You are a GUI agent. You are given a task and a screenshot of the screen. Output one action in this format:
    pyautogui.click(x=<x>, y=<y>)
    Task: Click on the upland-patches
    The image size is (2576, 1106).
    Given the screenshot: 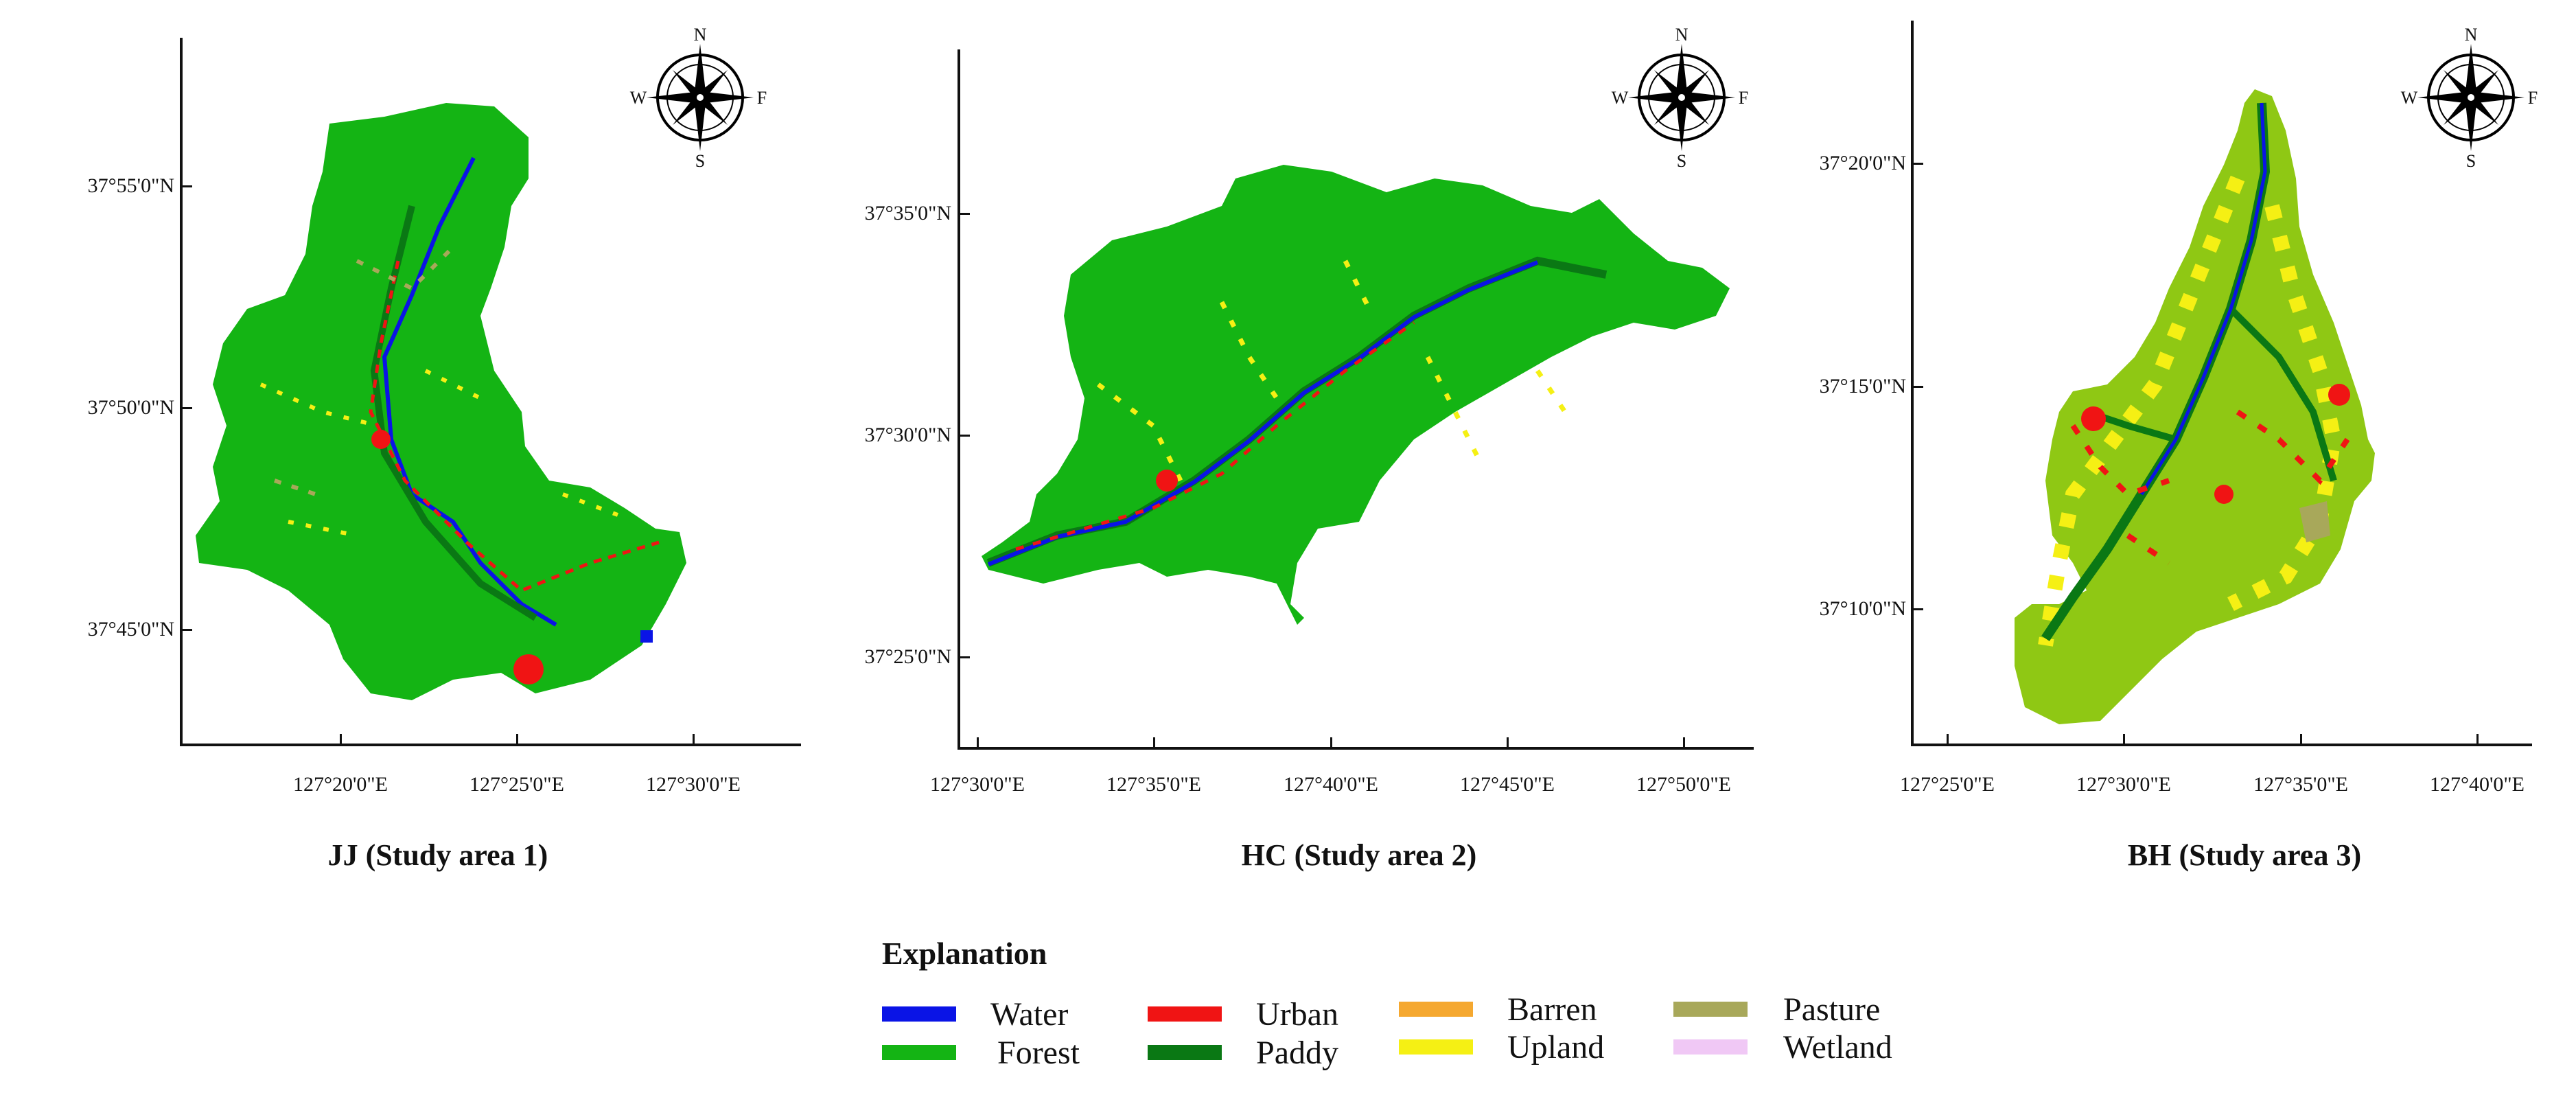 What is the action you would take?
    pyautogui.click(x=2190, y=411)
    